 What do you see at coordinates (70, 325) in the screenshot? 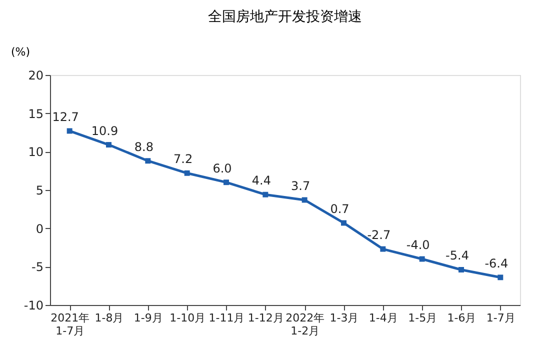
I see `x-tick-label: 2021年 1-7月` at bounding box center [70, 325].